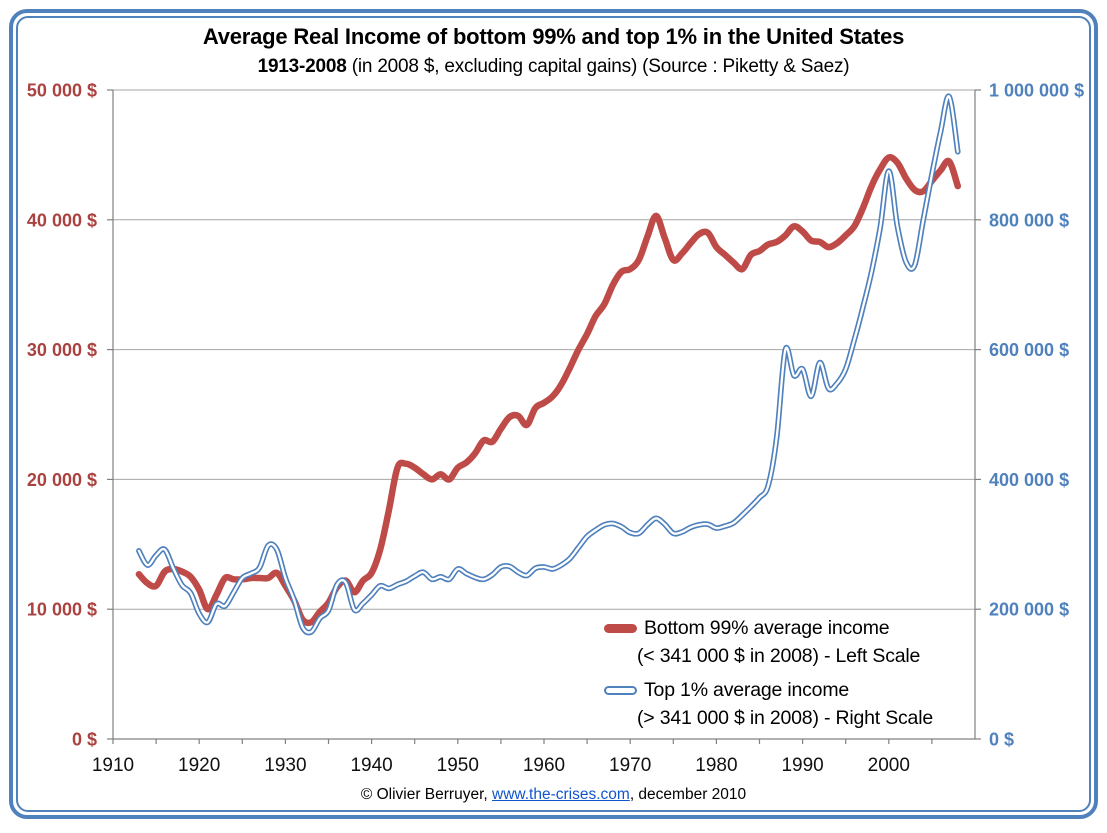 Image resolution: width=1107 pixels, height=833 pixels. What do you see at coordinates (620, 690) in the screenshot?
I see `legend-marker-top1` at bounding box center [620, 690].